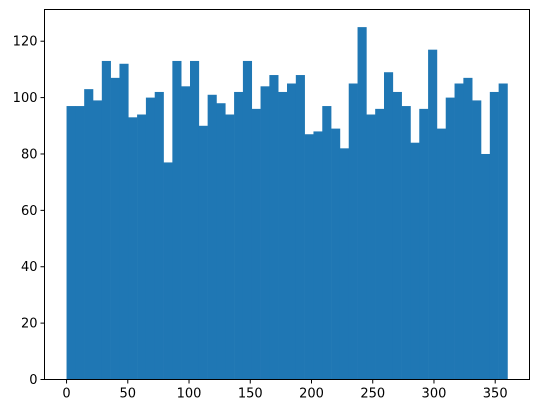 The width and height of the screenshot is (552, 413). Describe the element at coordinates (29, 324) in the screenshot. I see `y-tick-label: 20` at that location.